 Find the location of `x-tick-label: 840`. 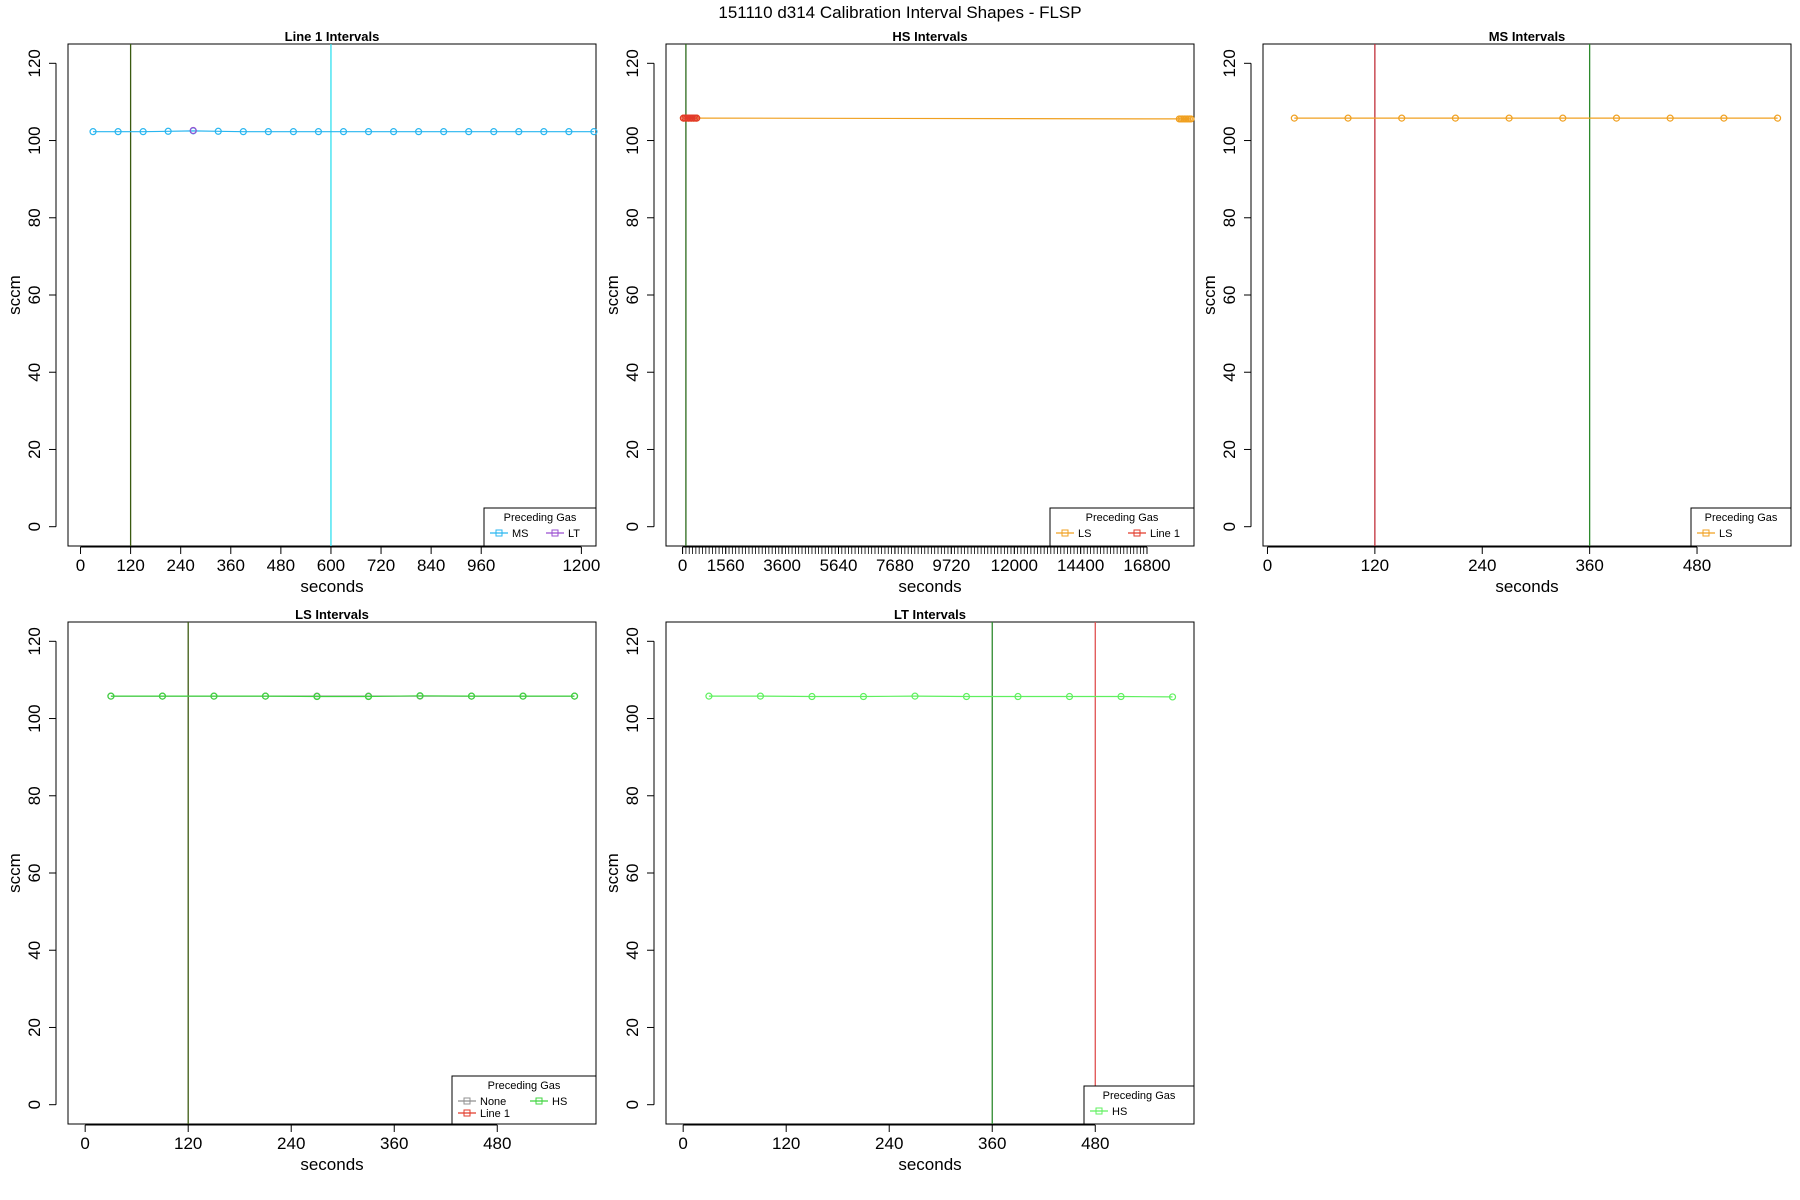

x-tick-label: 840 is located at coordinates (431, 565).